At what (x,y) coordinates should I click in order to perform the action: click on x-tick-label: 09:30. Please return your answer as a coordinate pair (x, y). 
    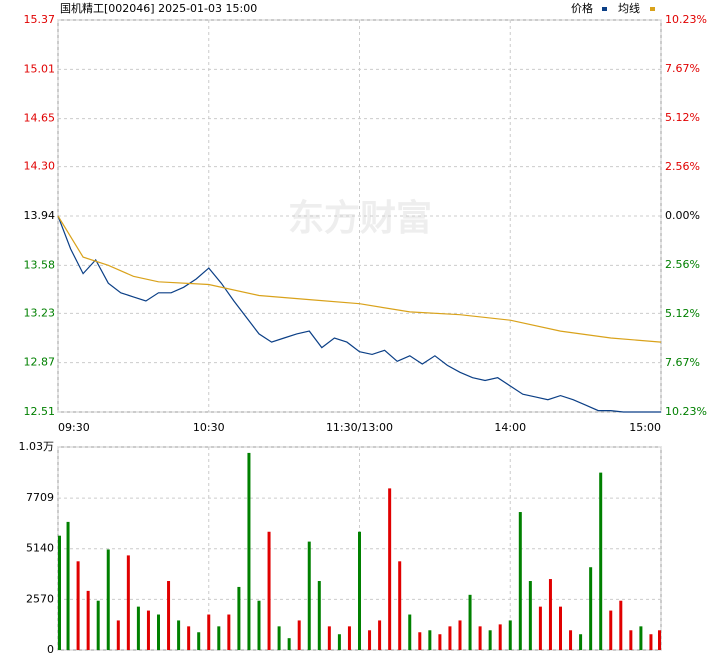
    Looking at the image, I should click on (74, 427).